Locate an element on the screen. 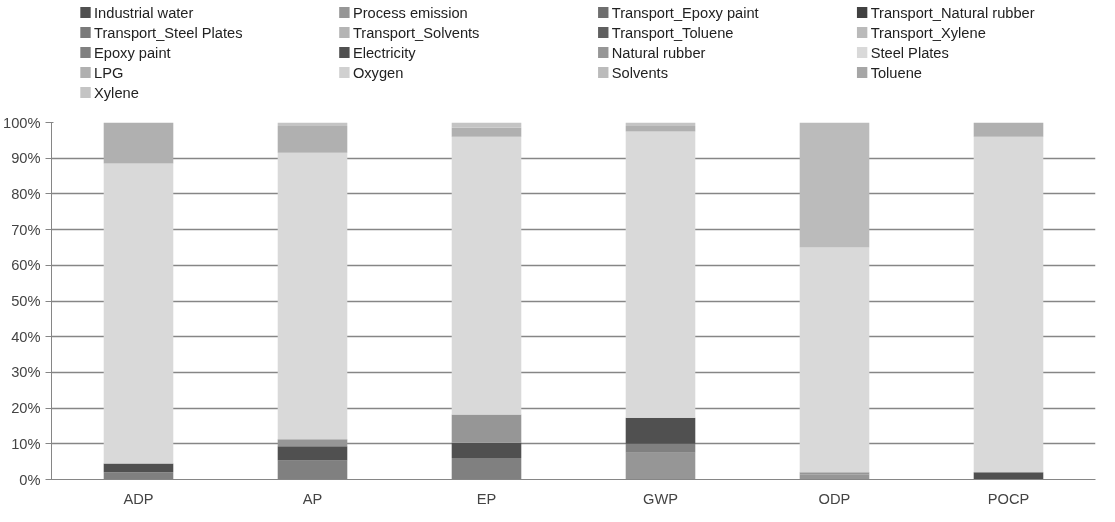  x-tick-label: POCP is located at coordinates (1008, 498).